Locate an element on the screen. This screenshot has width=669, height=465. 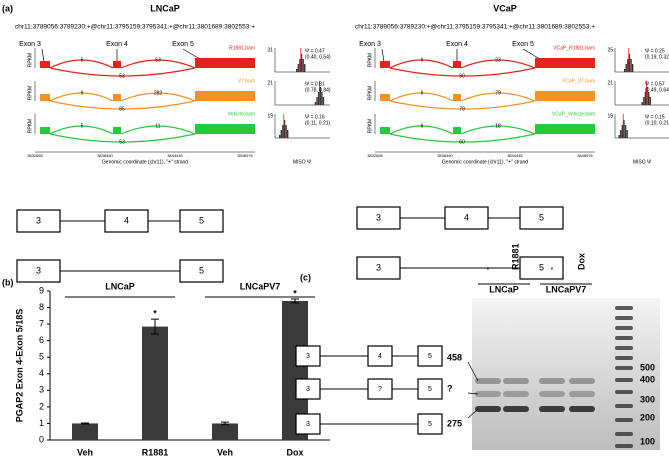
lane-label: - is located at coordinates (551, 268).